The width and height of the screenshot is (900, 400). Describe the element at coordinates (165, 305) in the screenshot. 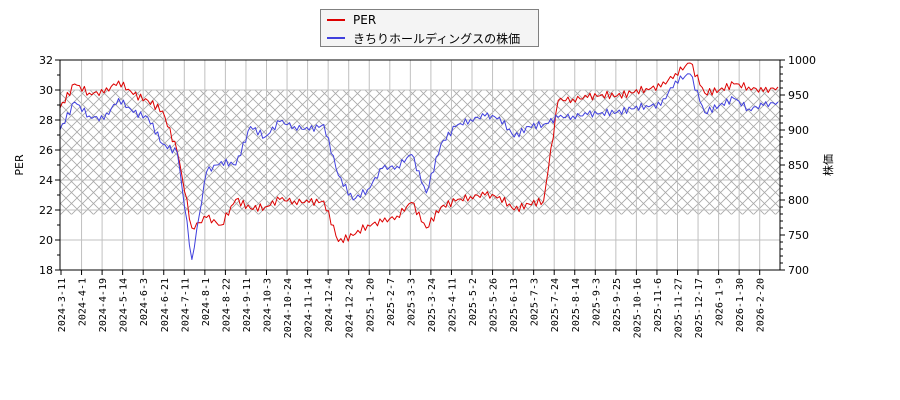

I see `x-tick-label: 2024-6-21` at that location.